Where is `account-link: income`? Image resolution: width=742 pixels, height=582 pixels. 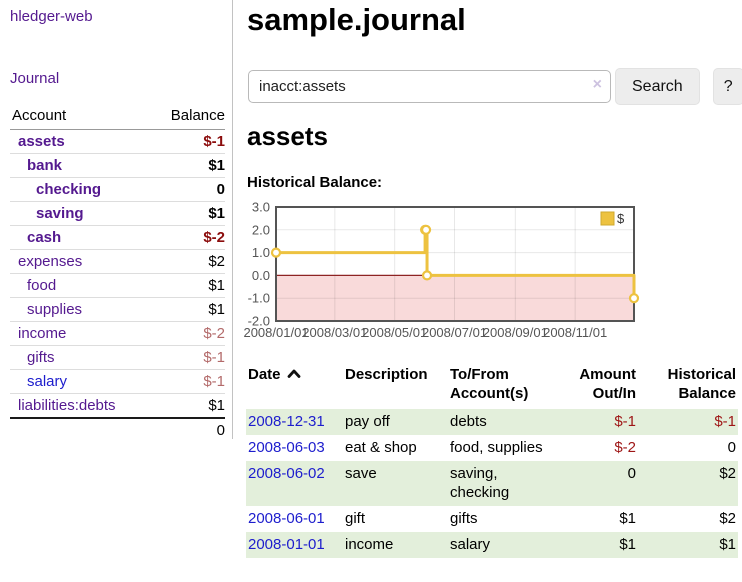 account-link: income is located at coordinates (42, 333).